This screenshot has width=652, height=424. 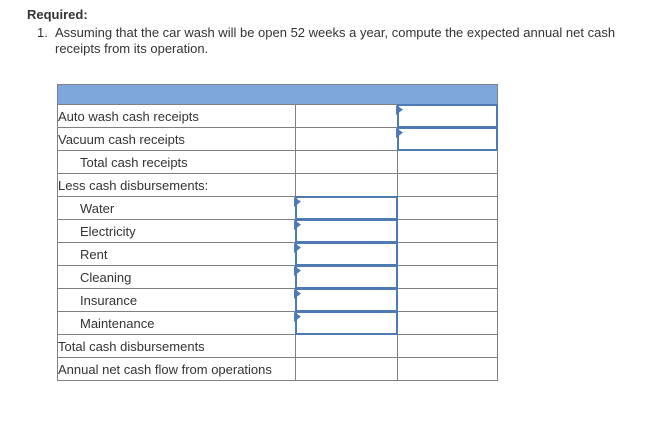 I want to click on required-heading: Required:, so click(x=57, y=14).